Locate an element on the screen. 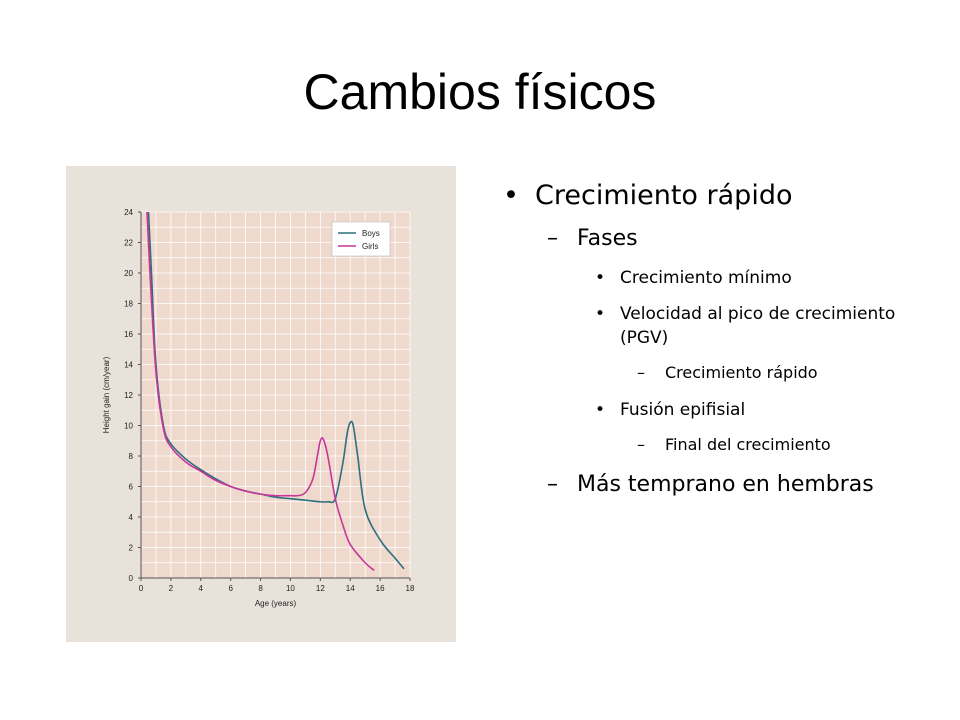  x-tick-label: 6 is located at coordinates (230, 588).